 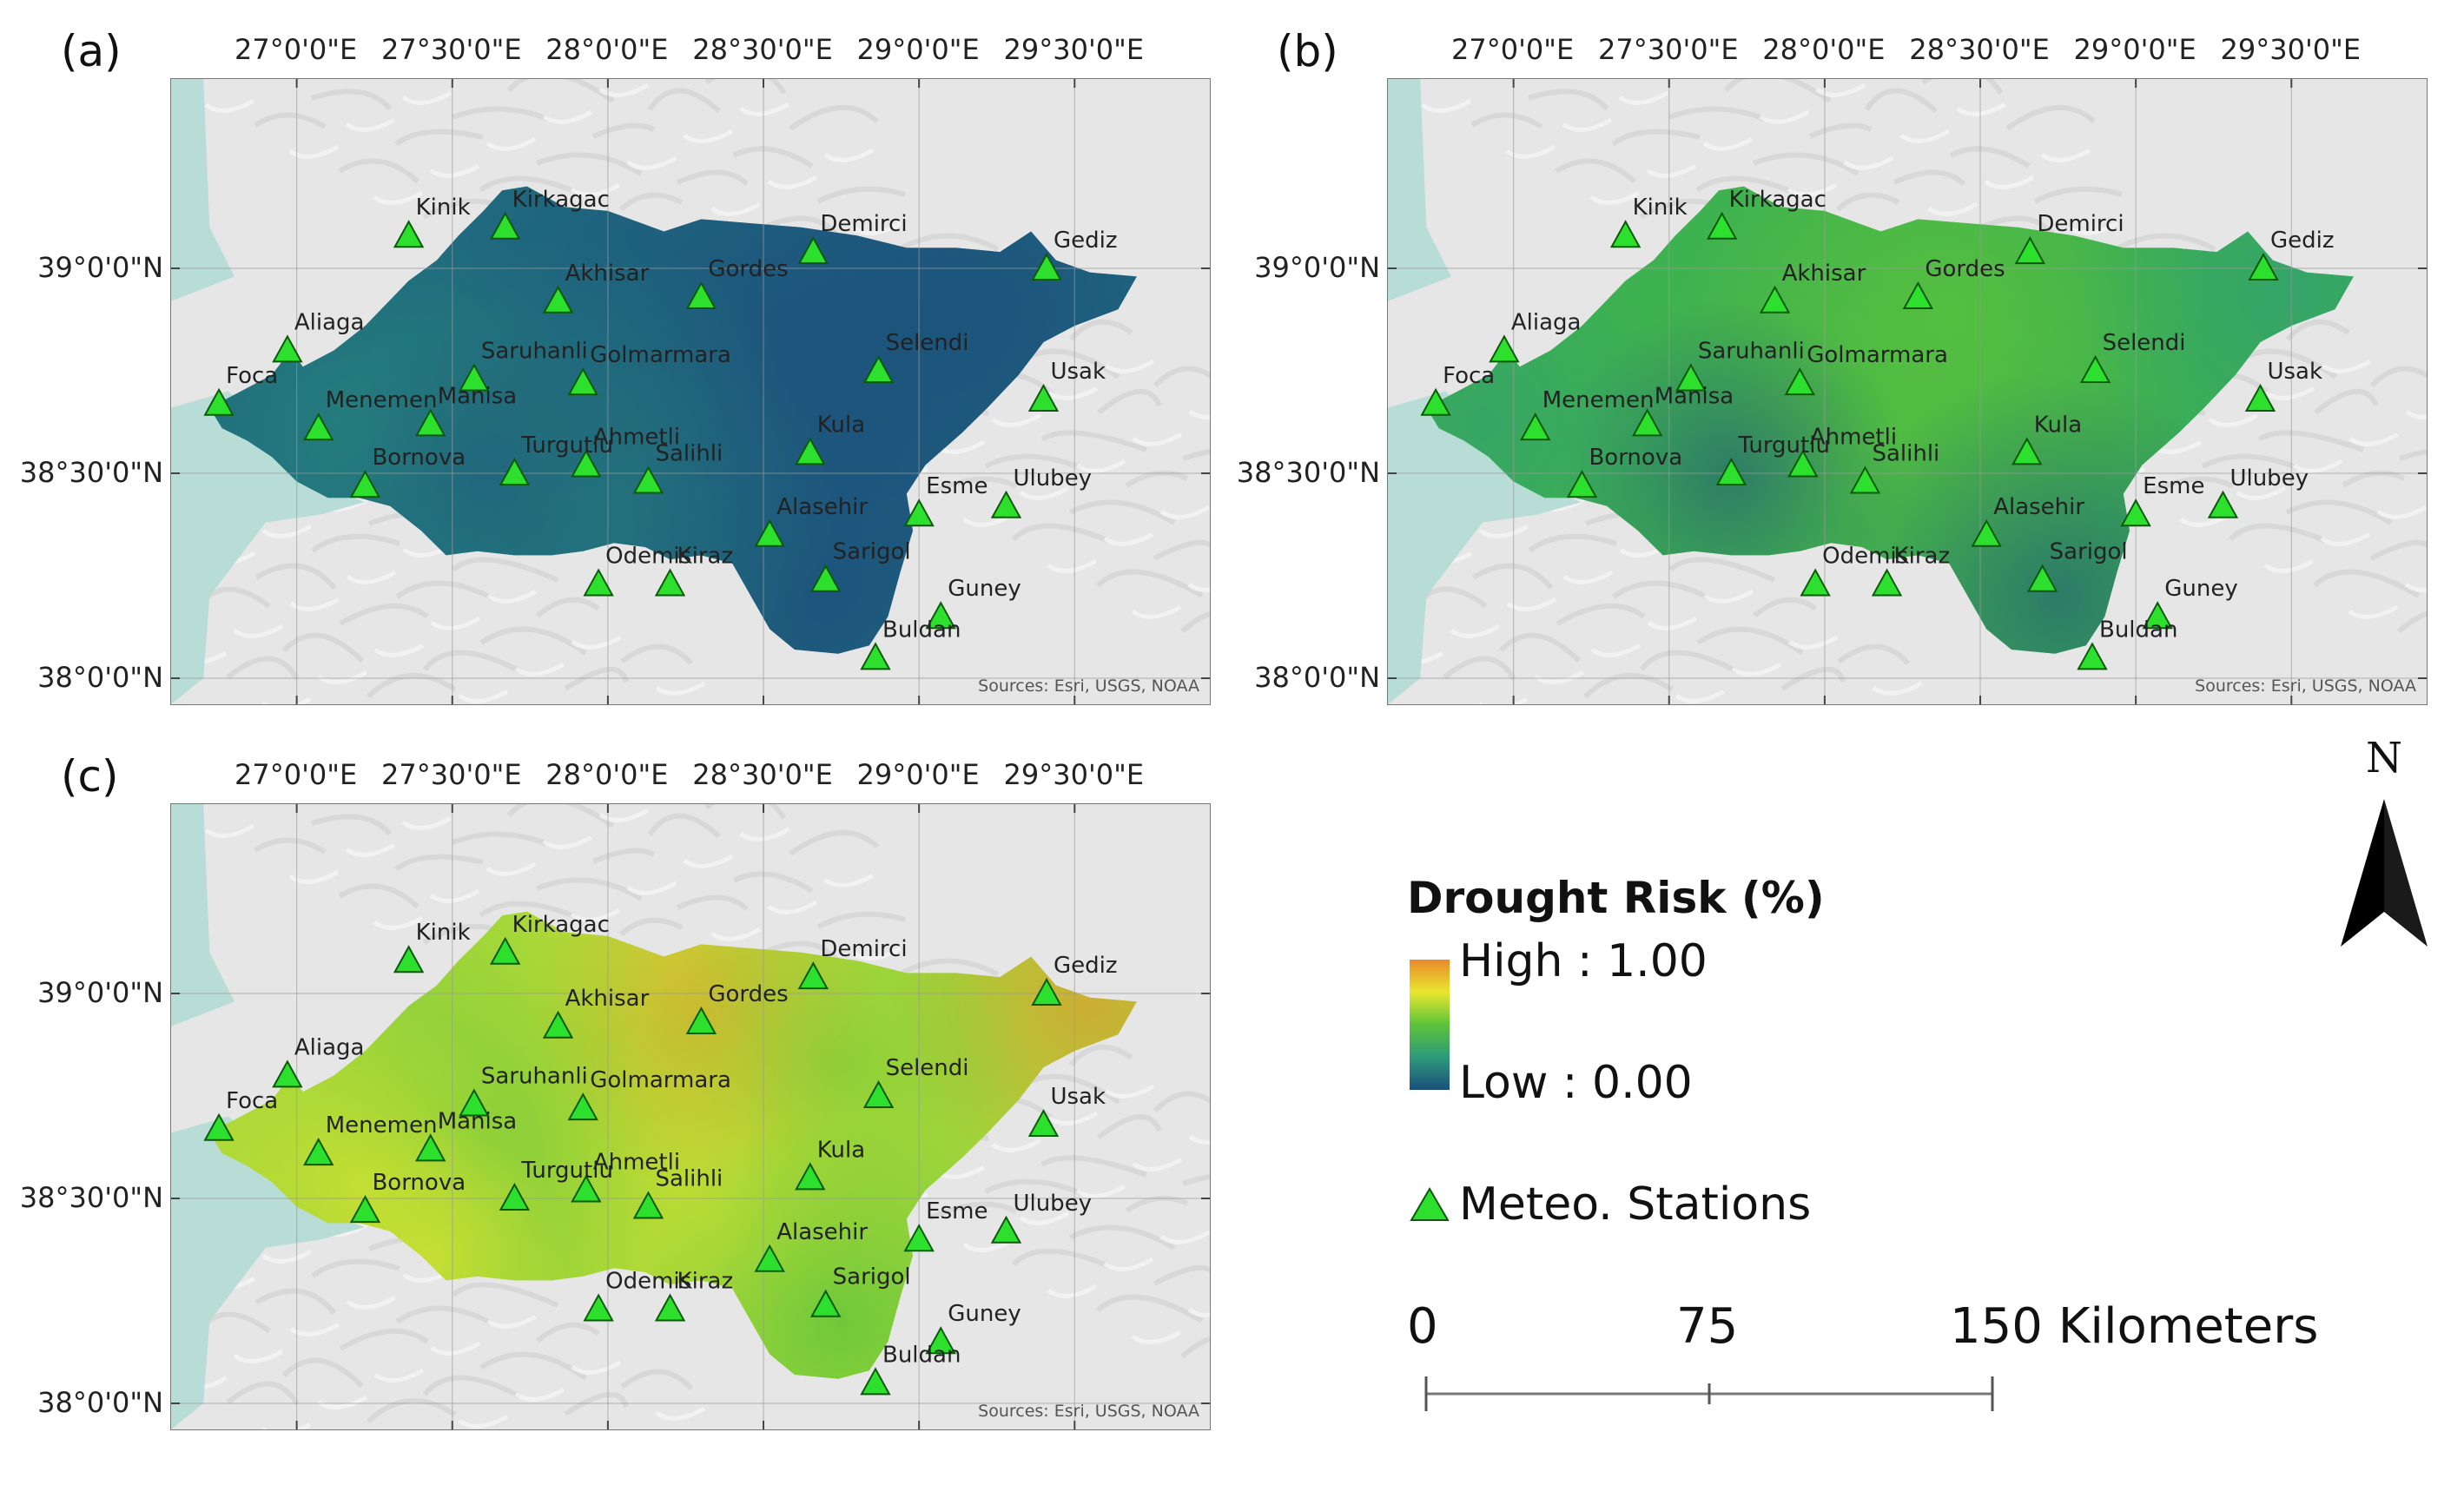 What do you see at coordinates (1722, 226) in the screenshot?
I see `station-marker-kirkagac` at bounding box center [1722, 226].